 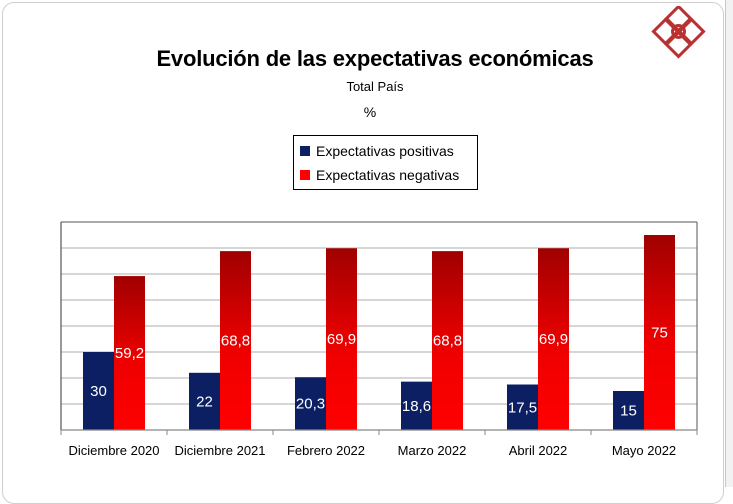 What do you see at coordinates (375, 86) in the screenshot?
I see `chart-subtitle: Total País` at bounding box center [375, 86].